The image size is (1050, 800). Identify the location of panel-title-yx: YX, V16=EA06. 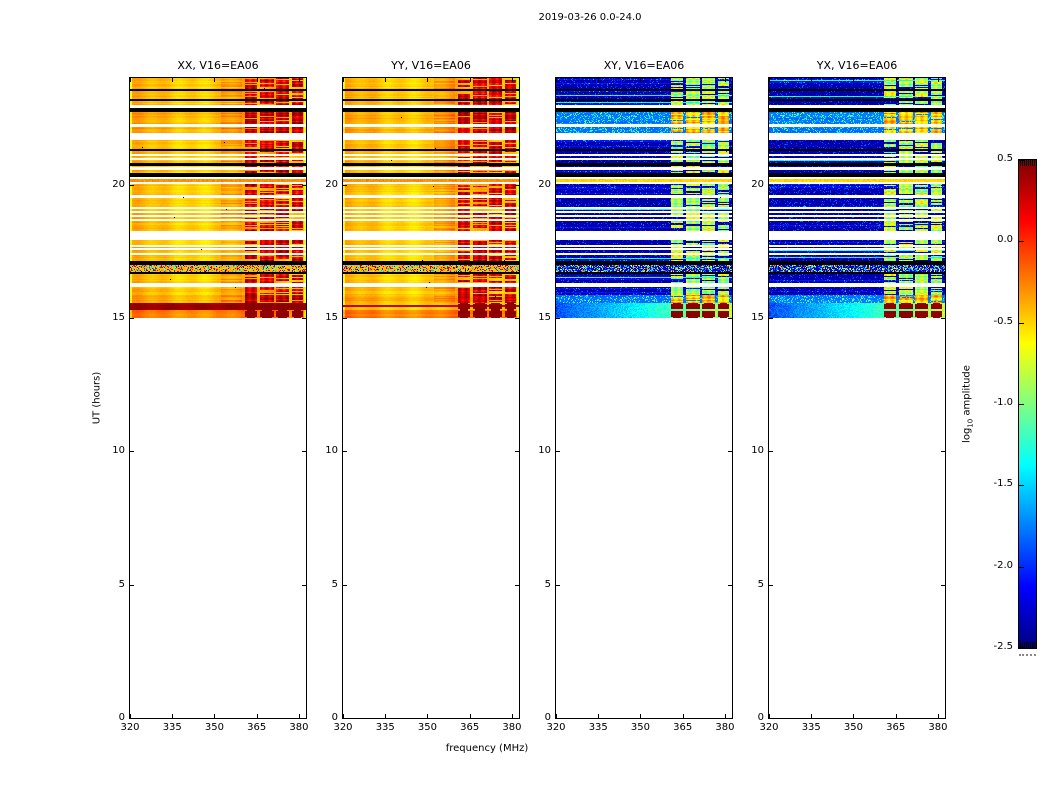
(857, 65).